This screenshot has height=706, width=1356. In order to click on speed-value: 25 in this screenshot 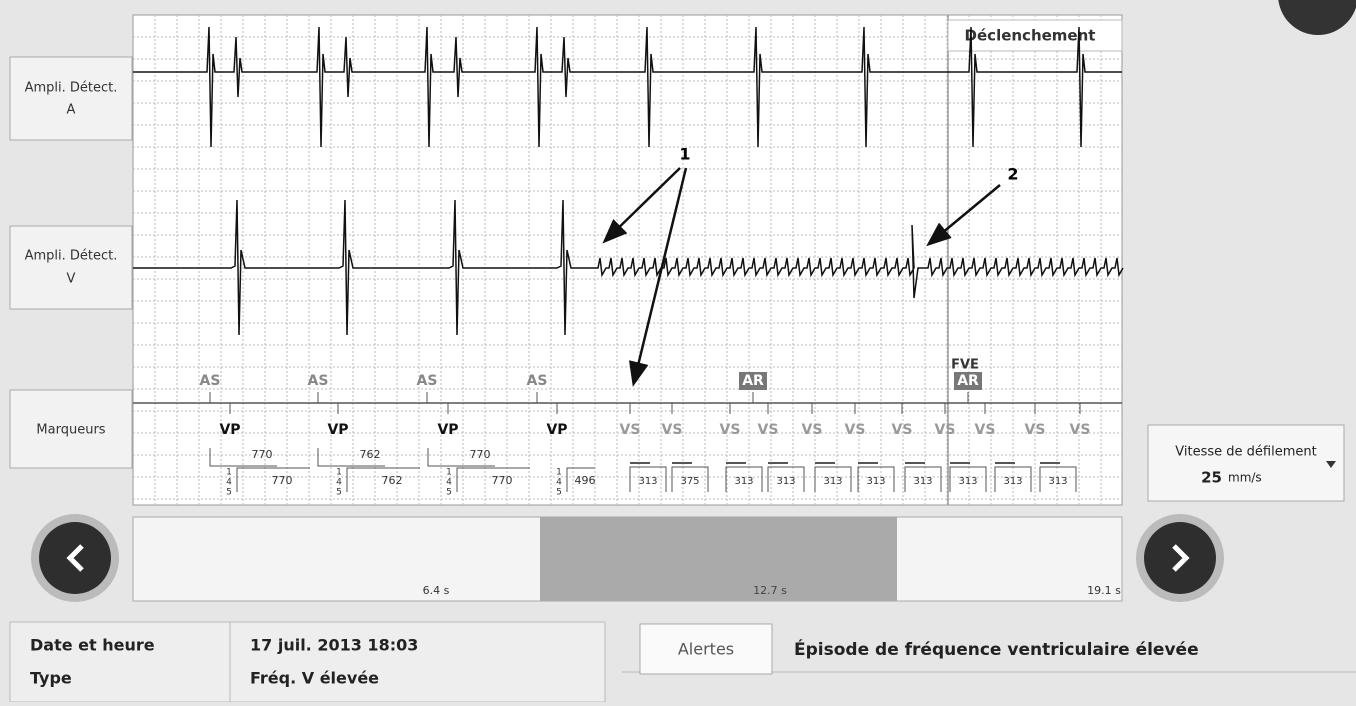, I will do `click(1211, 478)`.